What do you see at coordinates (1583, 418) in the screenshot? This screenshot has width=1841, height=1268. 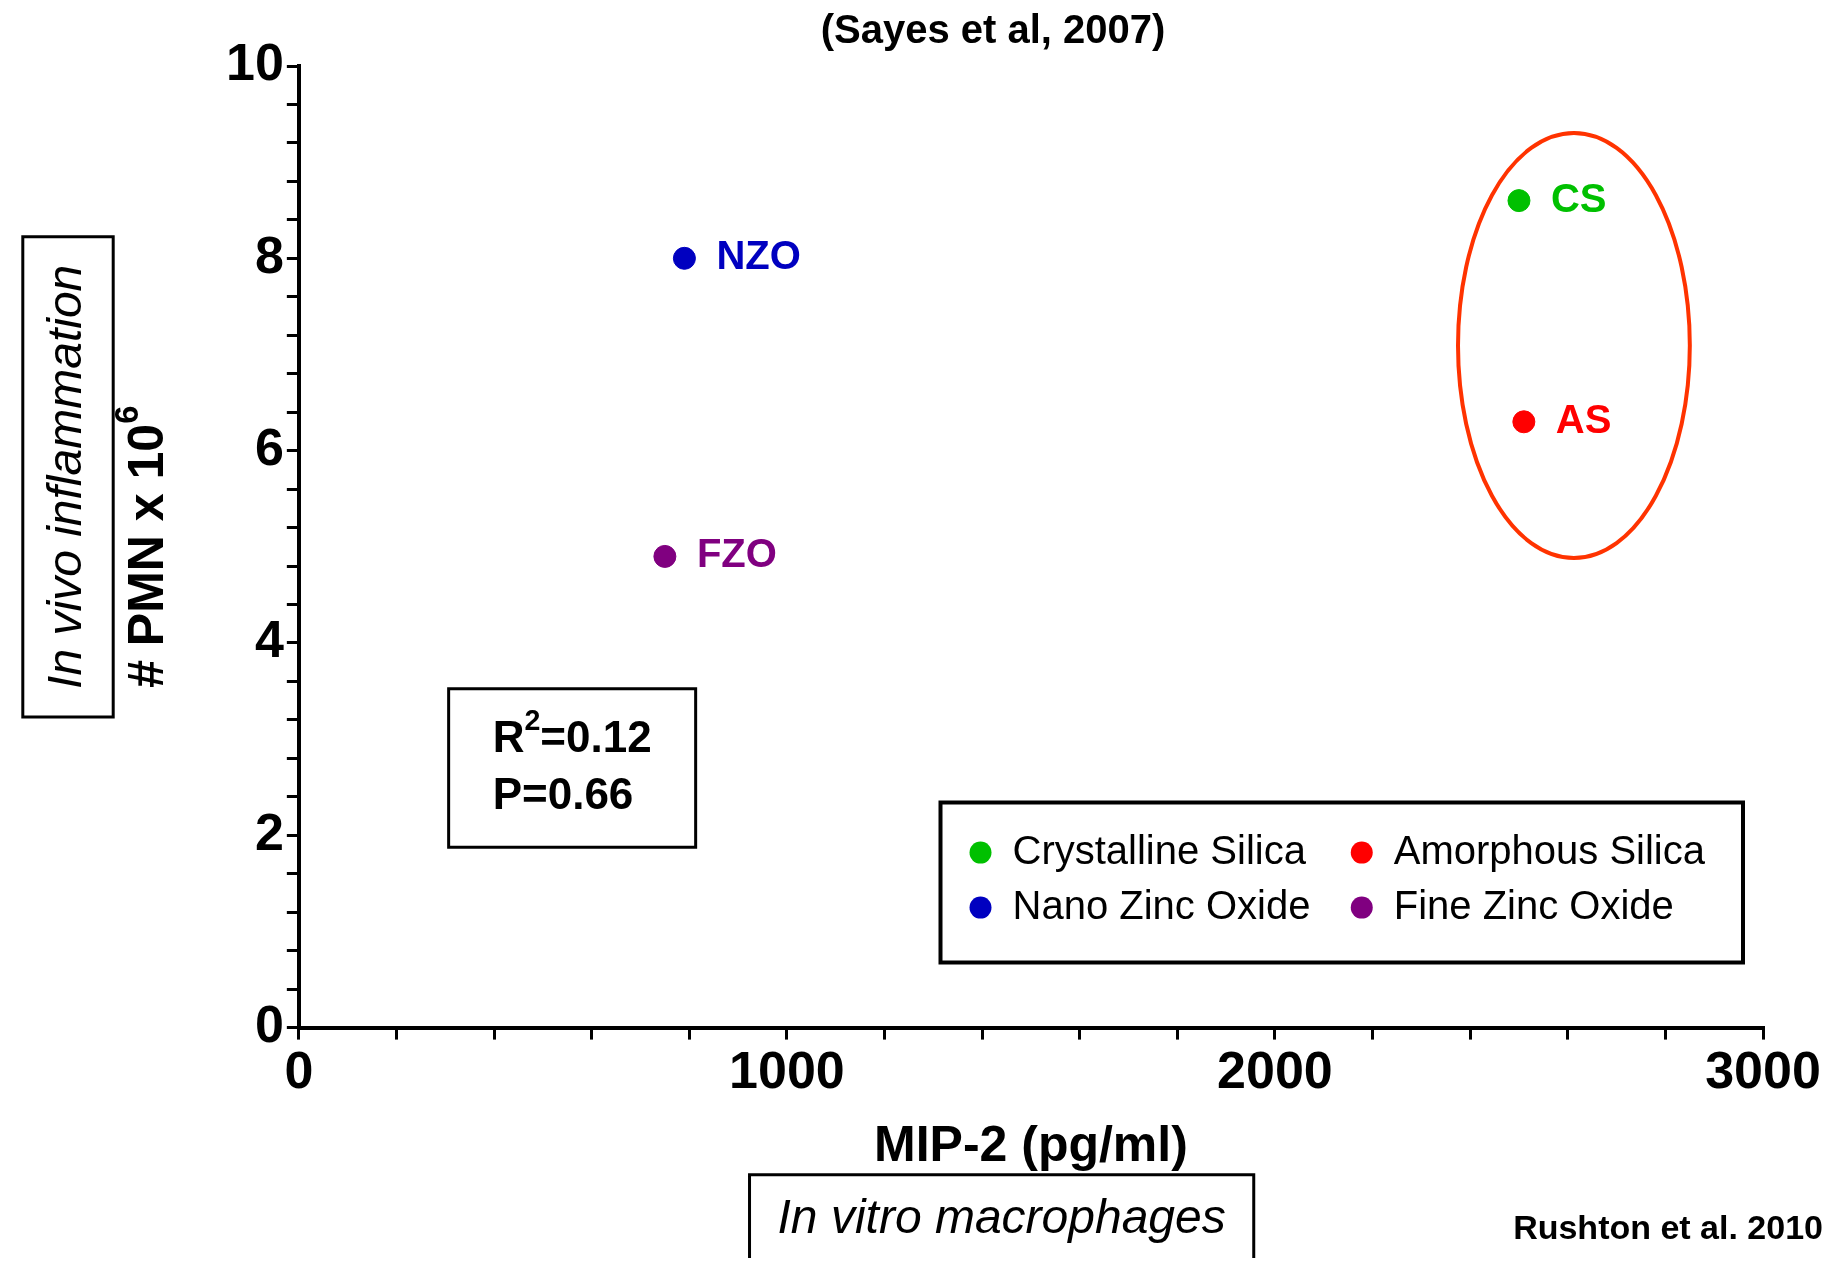 I see `annotation: AS` at bounding box center [1583, 418].